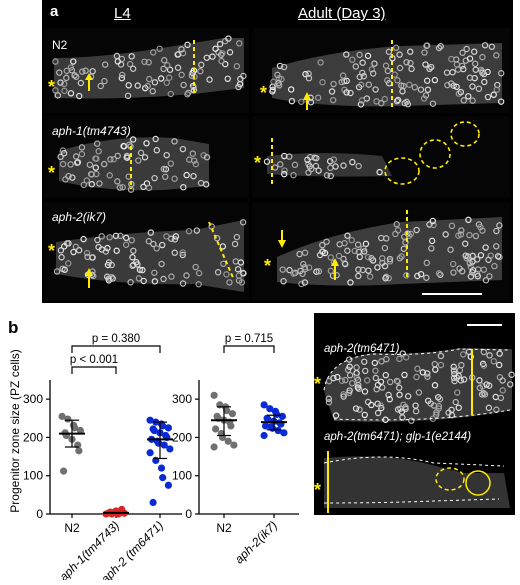  I want to click on y-tick-label: 100, so click(182, 476).